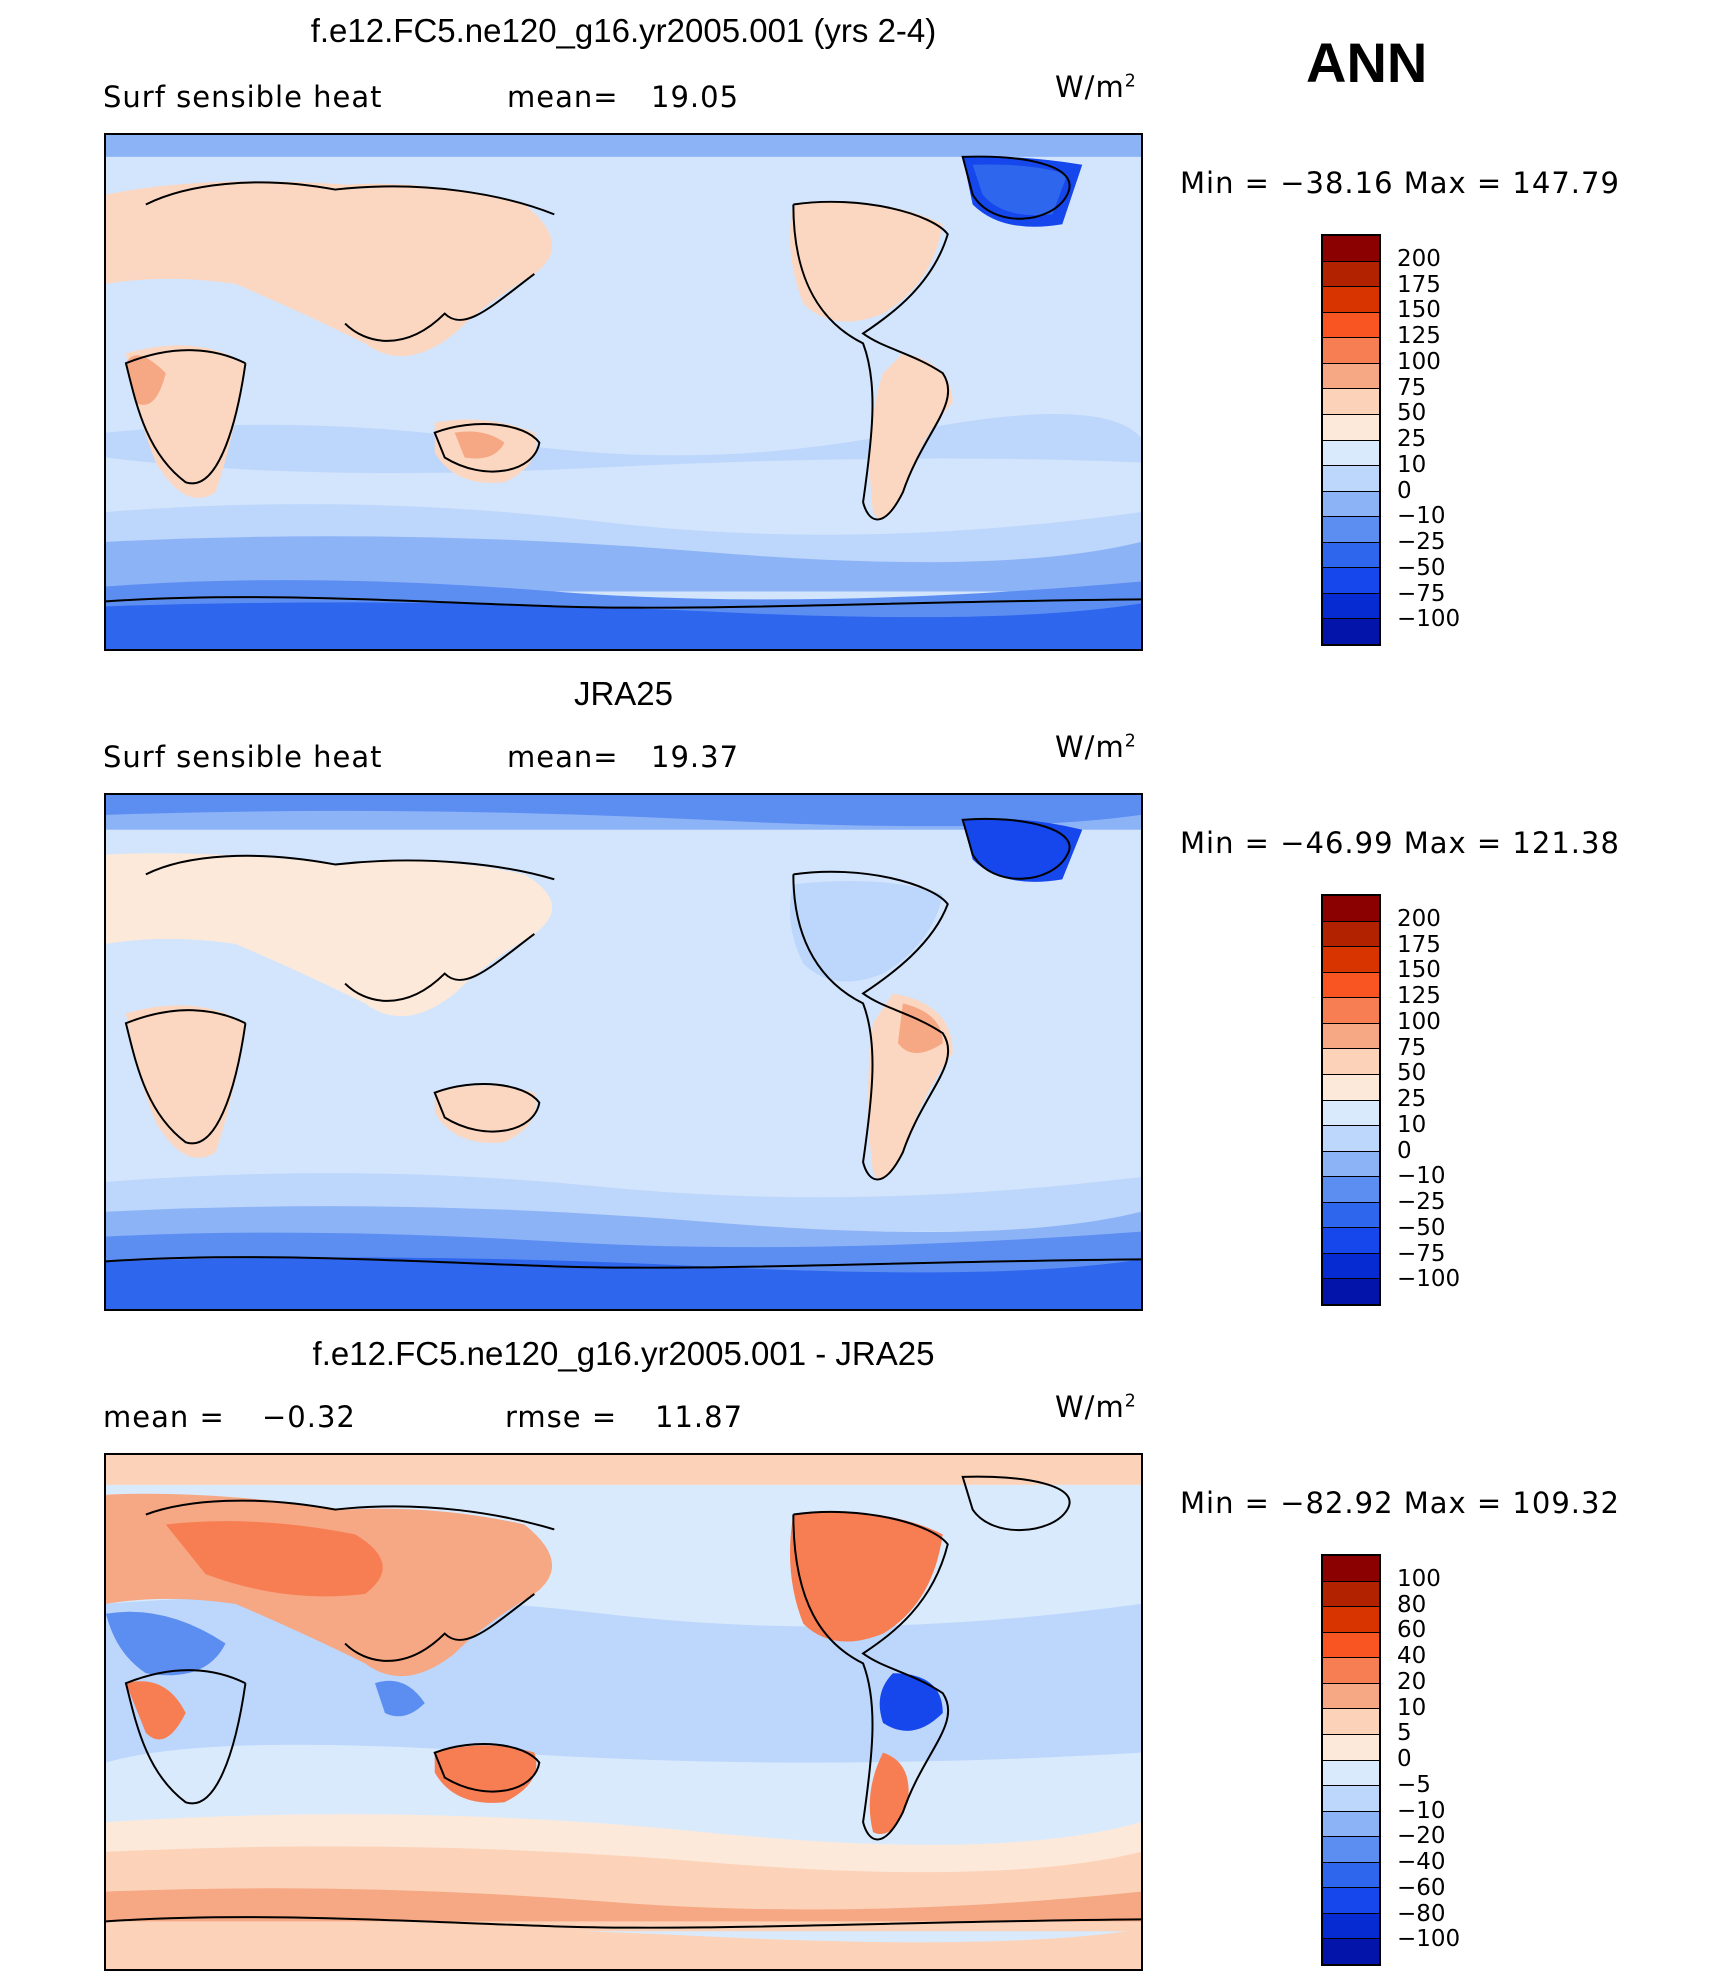 The width and height of the screenshot is (1710, 1979). I want to click on panel2-colorbar, so click(1351, 1100).